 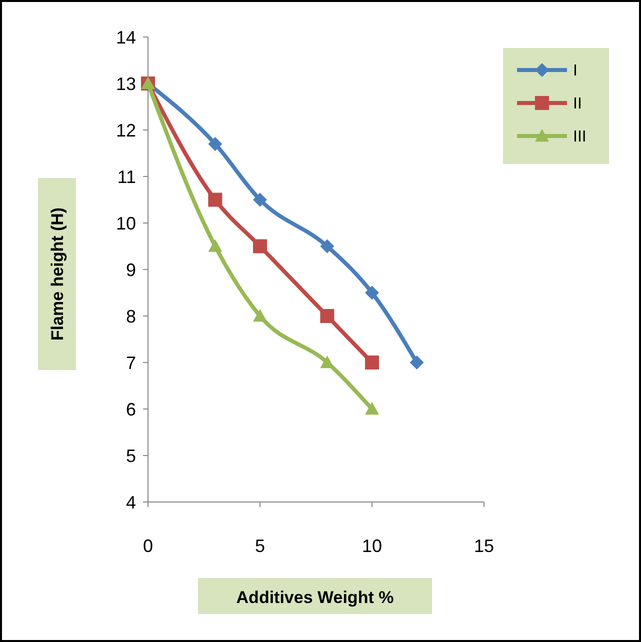 What do you see at coordinates (126, 130) in the screenshot?
I see `y-tick-label: 12` at bounding box center [126, 130].